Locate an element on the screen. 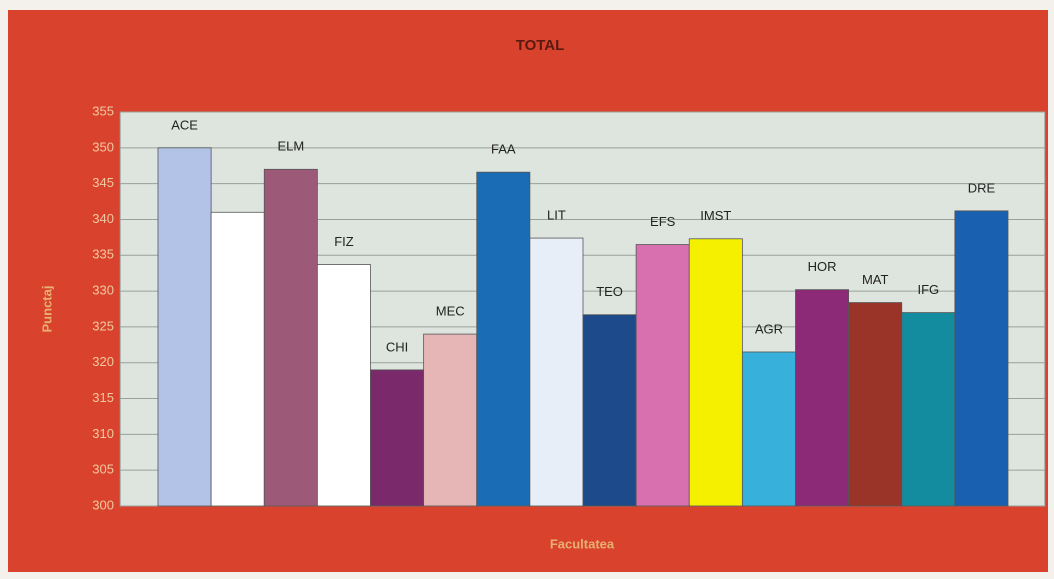  y-tick-label: 315 is located at coordinates (103, 397).